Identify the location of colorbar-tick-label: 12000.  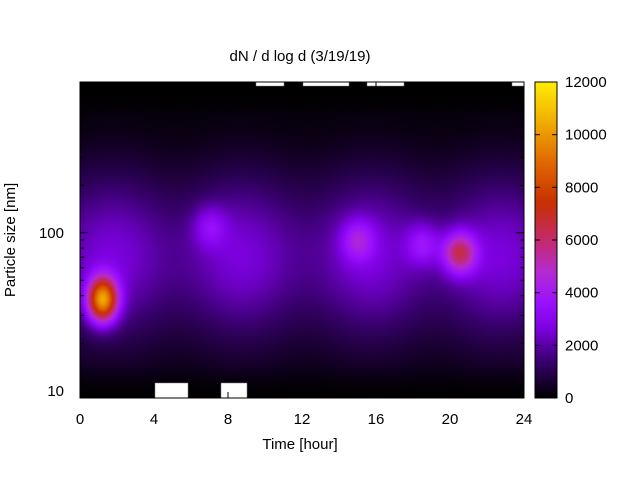
(586, 82).